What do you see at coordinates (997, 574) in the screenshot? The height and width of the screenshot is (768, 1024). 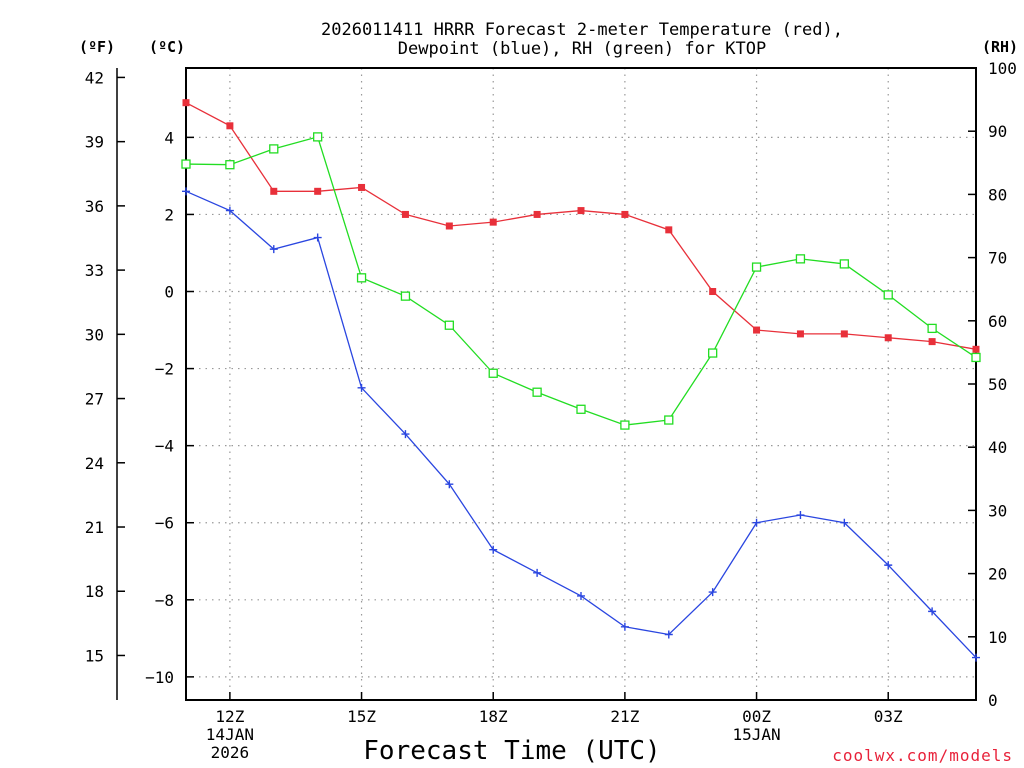 I see `rh-tick-label: 20` at bounding box center [997, 574].